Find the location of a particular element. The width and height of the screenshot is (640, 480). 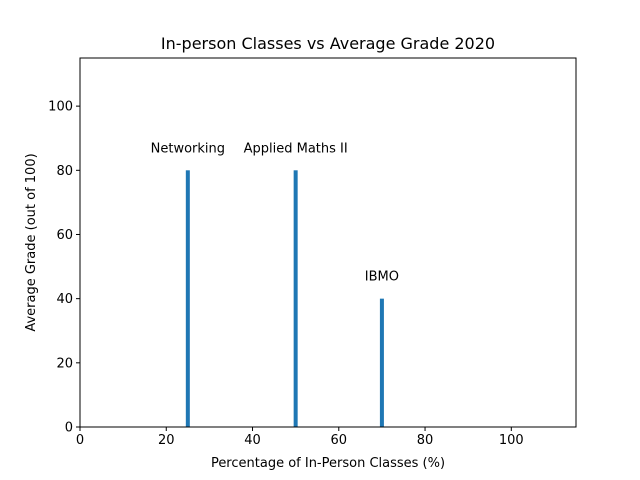

bar-annotation: Applied Maths II is located at coordinates (296, 148).